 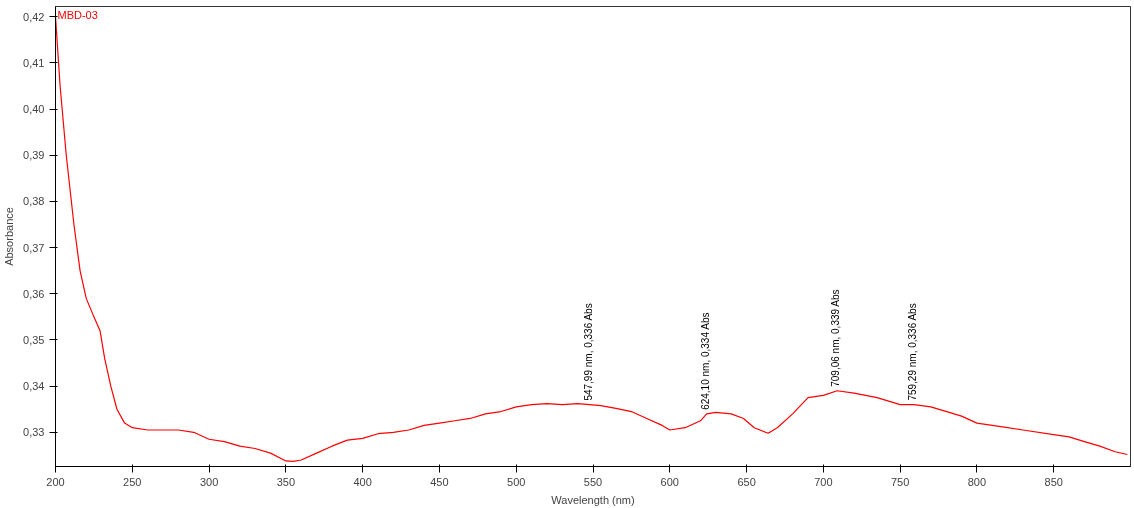 I want to click on annotation: 547,99 nm, 0,336 Abs, so click(x=588, y=352).